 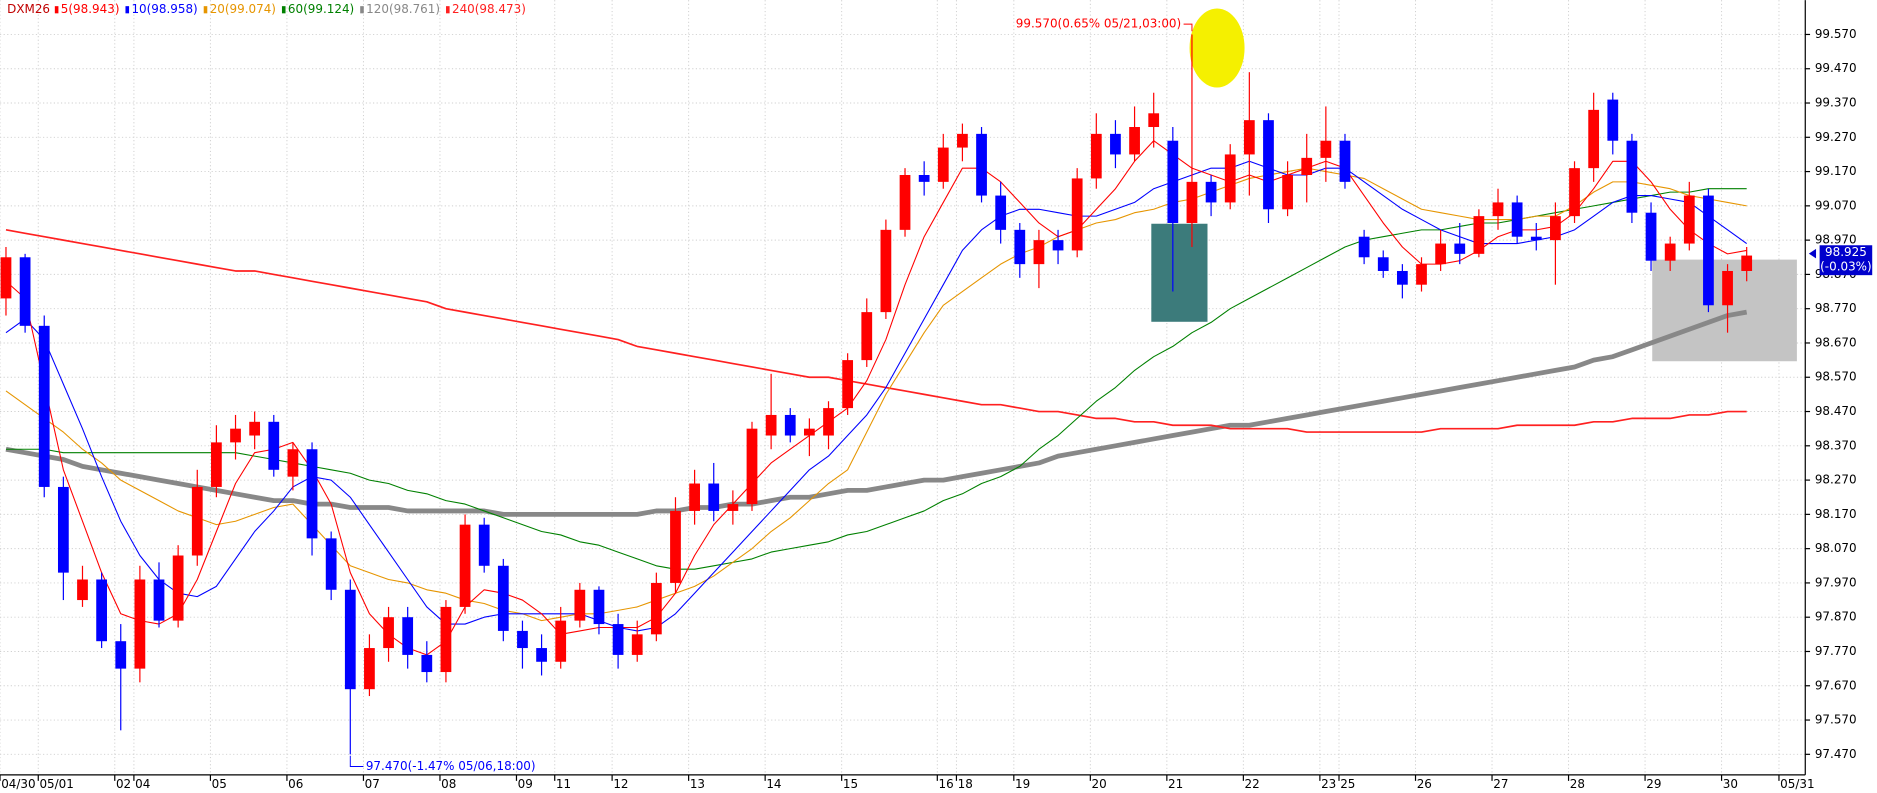 What do you see at coordinates (90, 9) in the screenshot?
I see `legend-label: 5(98.943)` at bounding box center [90, 9].